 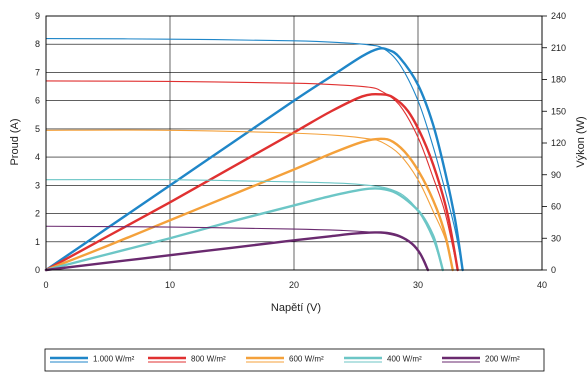 What do you see at coordinates (208, 359) in the screenshot?
I see `legend-label: 800 W/m²` at bounding box center [208, 359].